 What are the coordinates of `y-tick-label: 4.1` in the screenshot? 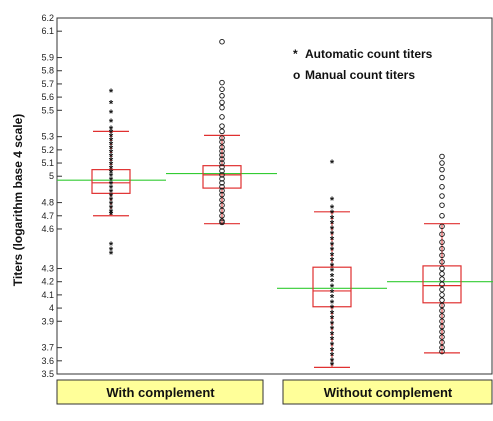 It's located at (47, 295).